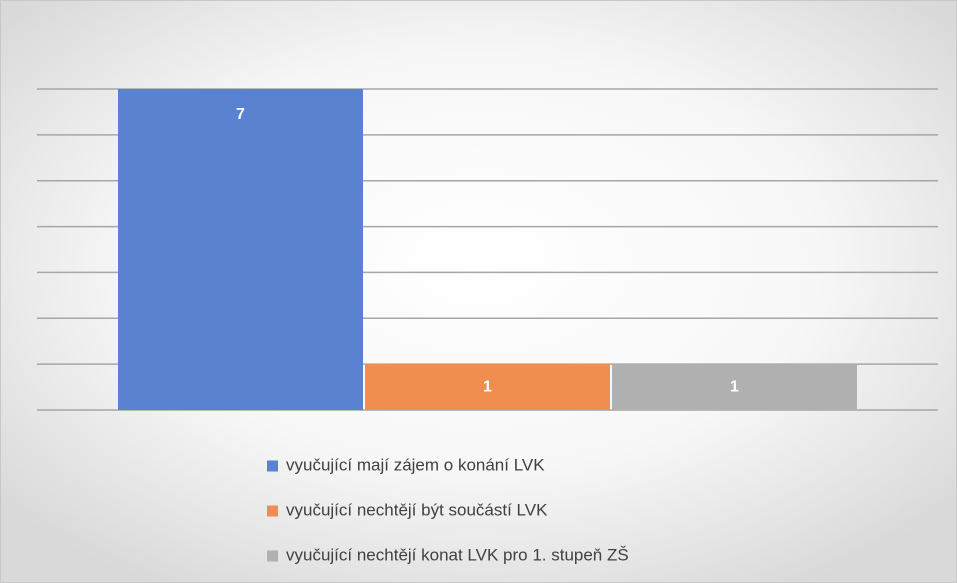 This screenshot has height=583, width=957. Describe the element at coordinates (417, 509) in the screenshot. I see `legend-label: vyučující nechtějí být součástí LVK` at that location.